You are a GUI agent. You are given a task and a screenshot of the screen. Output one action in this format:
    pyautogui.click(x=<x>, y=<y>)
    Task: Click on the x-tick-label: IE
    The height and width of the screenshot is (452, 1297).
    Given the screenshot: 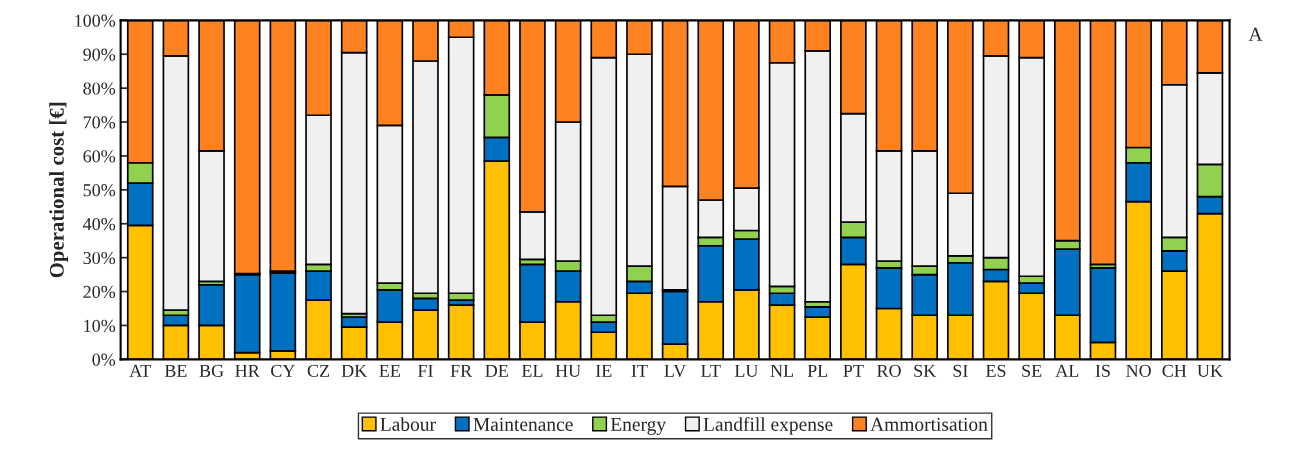 What is the action you would take?
    pyautogui.click(x=603, y=370)
    